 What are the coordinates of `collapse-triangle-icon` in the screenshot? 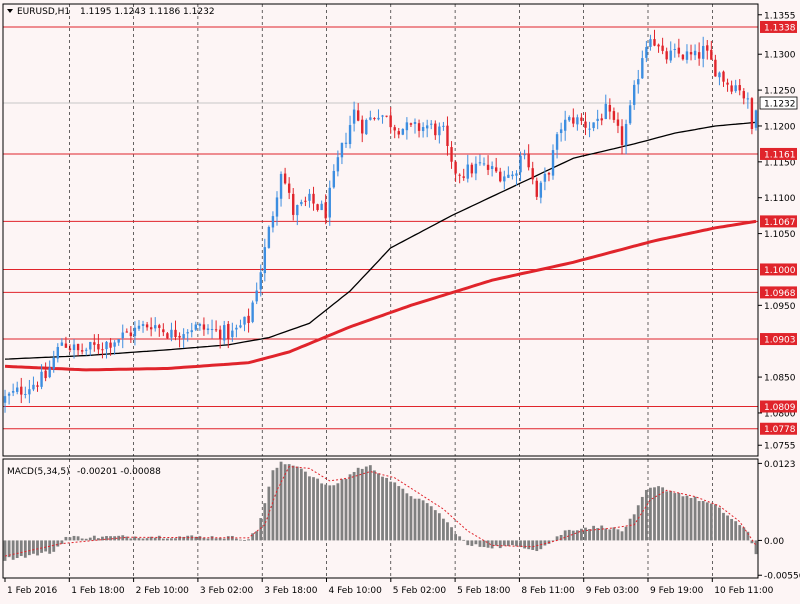 It's located at (10, 11).